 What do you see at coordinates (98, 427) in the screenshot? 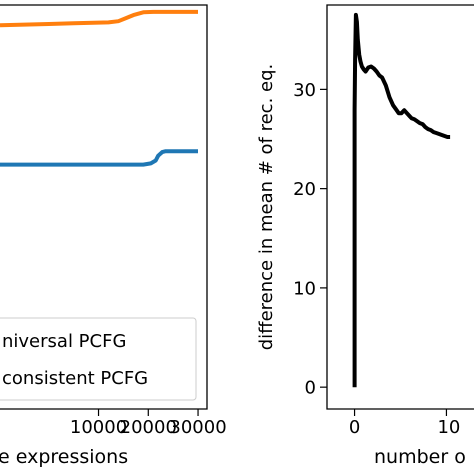
I see `left-x-tick-label-2: 10000` at bounding box center [98, 427].